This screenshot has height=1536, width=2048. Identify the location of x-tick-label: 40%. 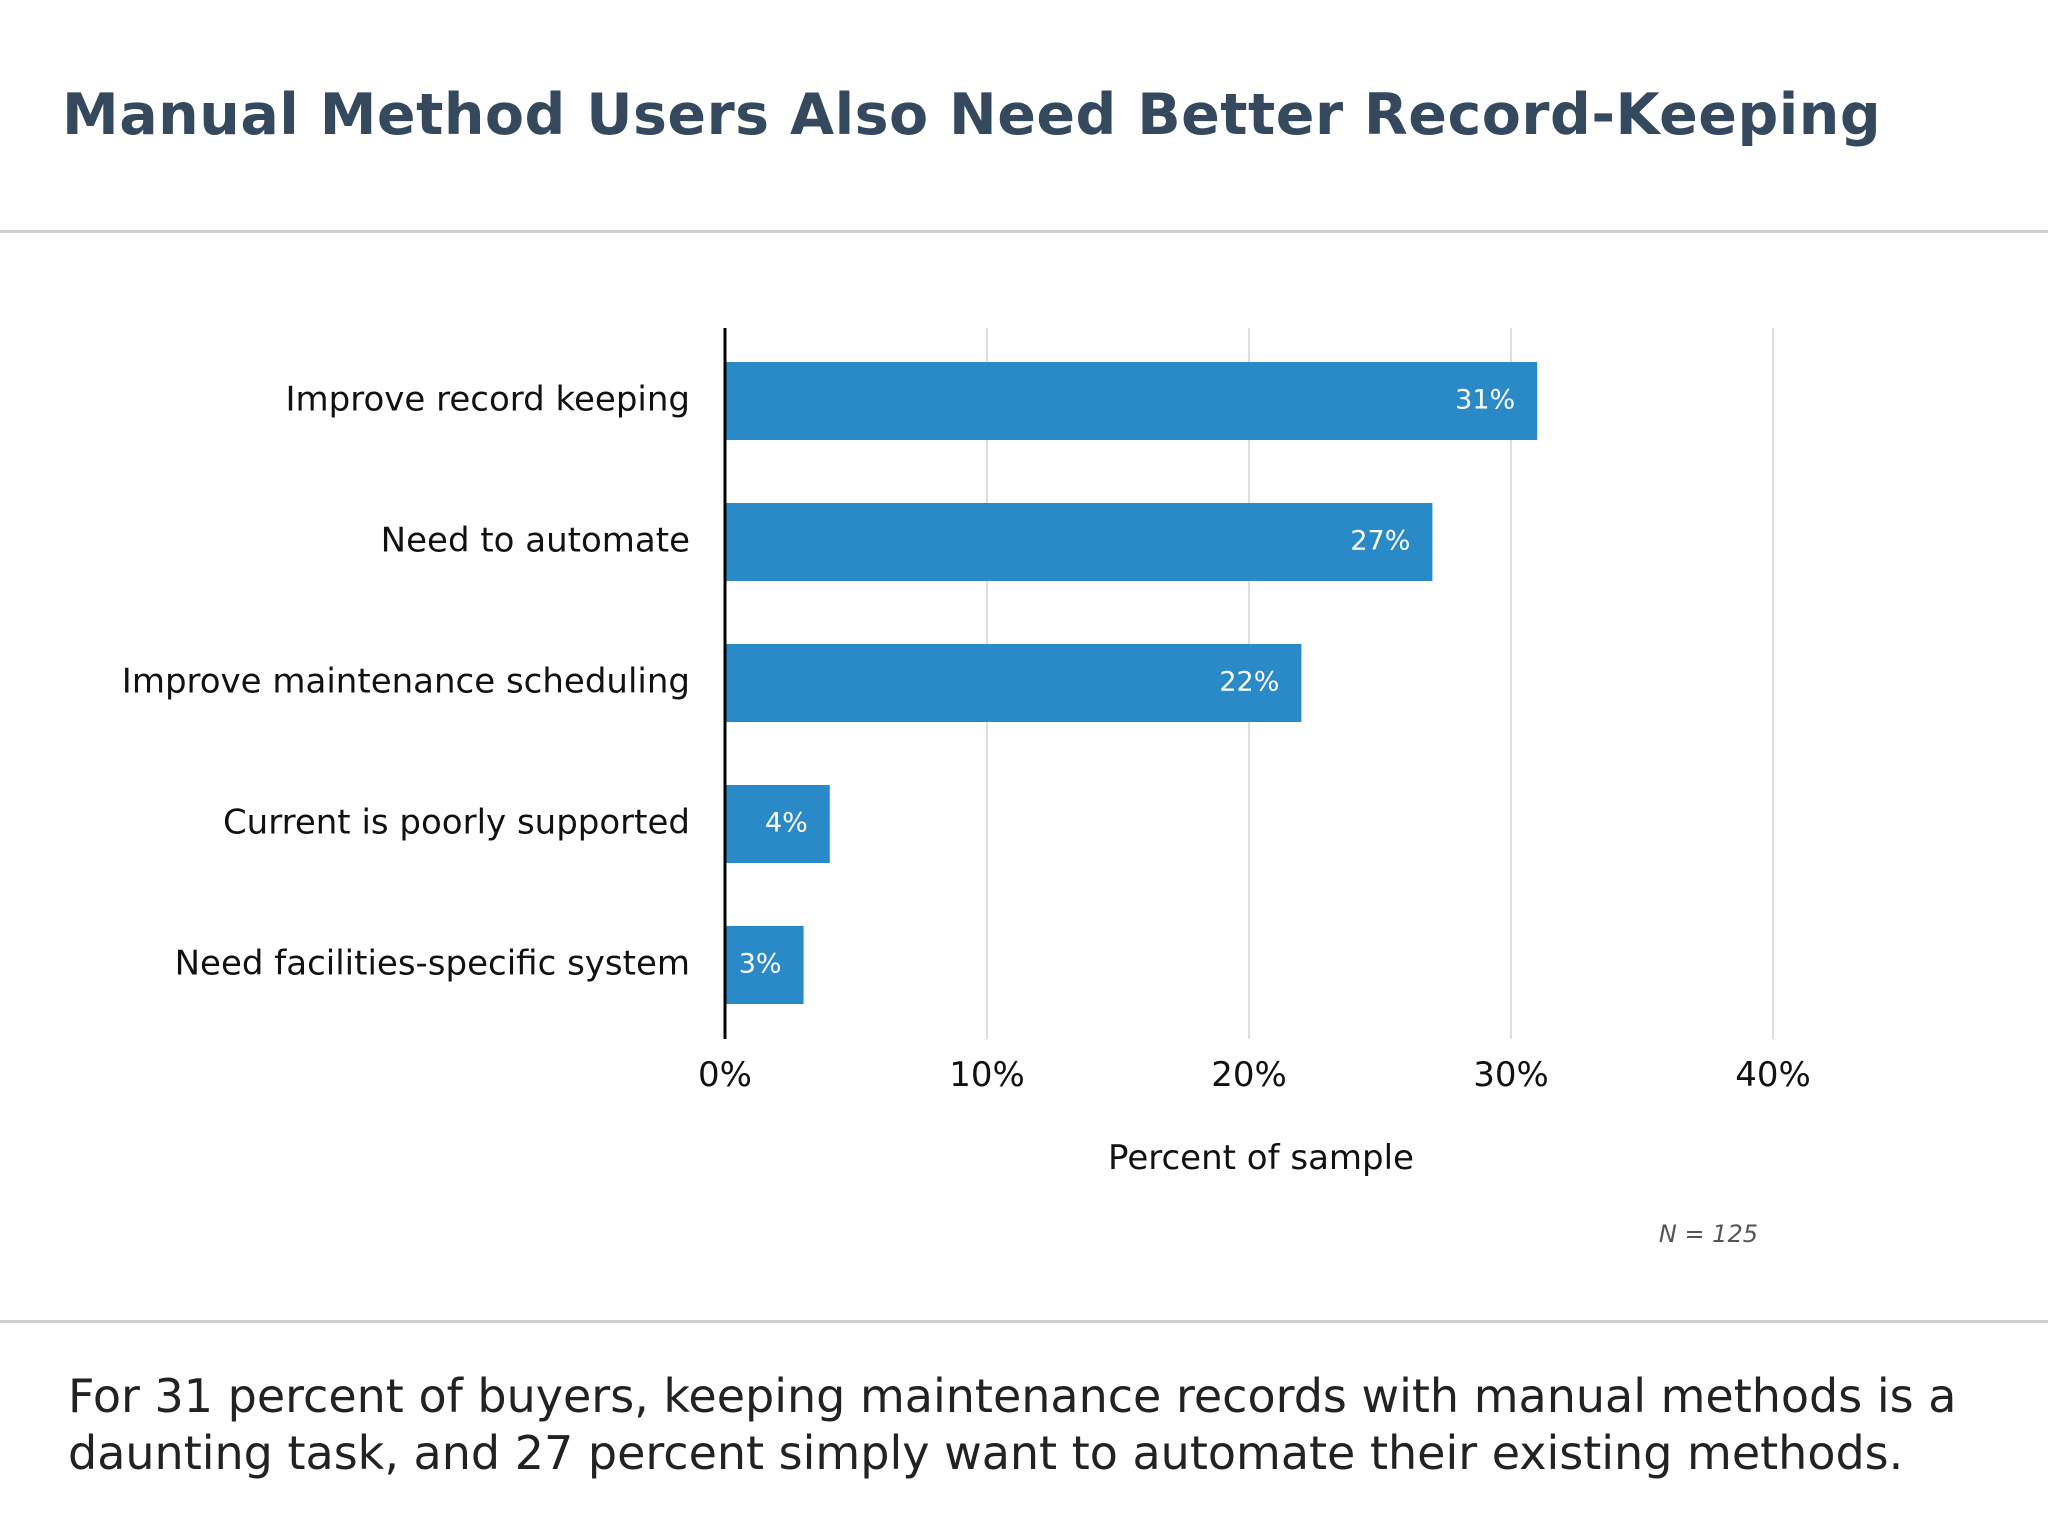
(1773, 1075).